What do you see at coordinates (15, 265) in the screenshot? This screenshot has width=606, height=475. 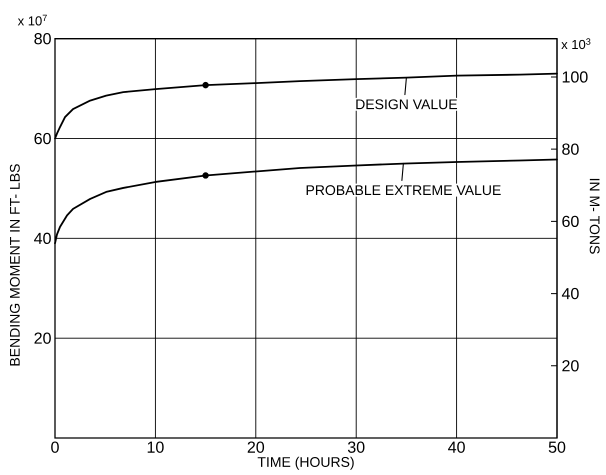 I see `y-axis-title: BENDING MOMENT IN FT- LBS` at bounding box center [15, 265].